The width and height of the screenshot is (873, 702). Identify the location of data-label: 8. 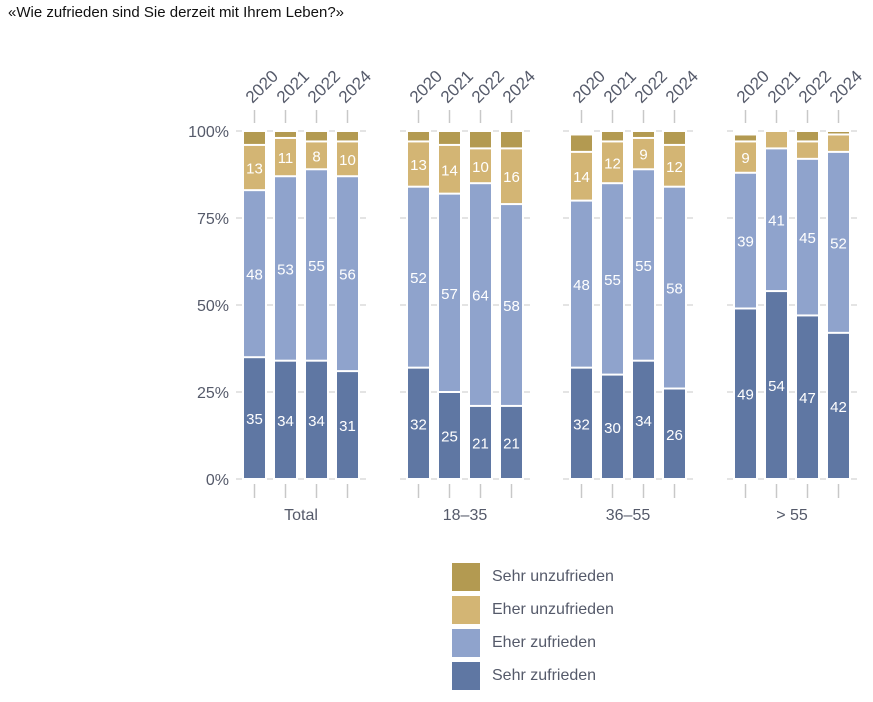
(316, 156).